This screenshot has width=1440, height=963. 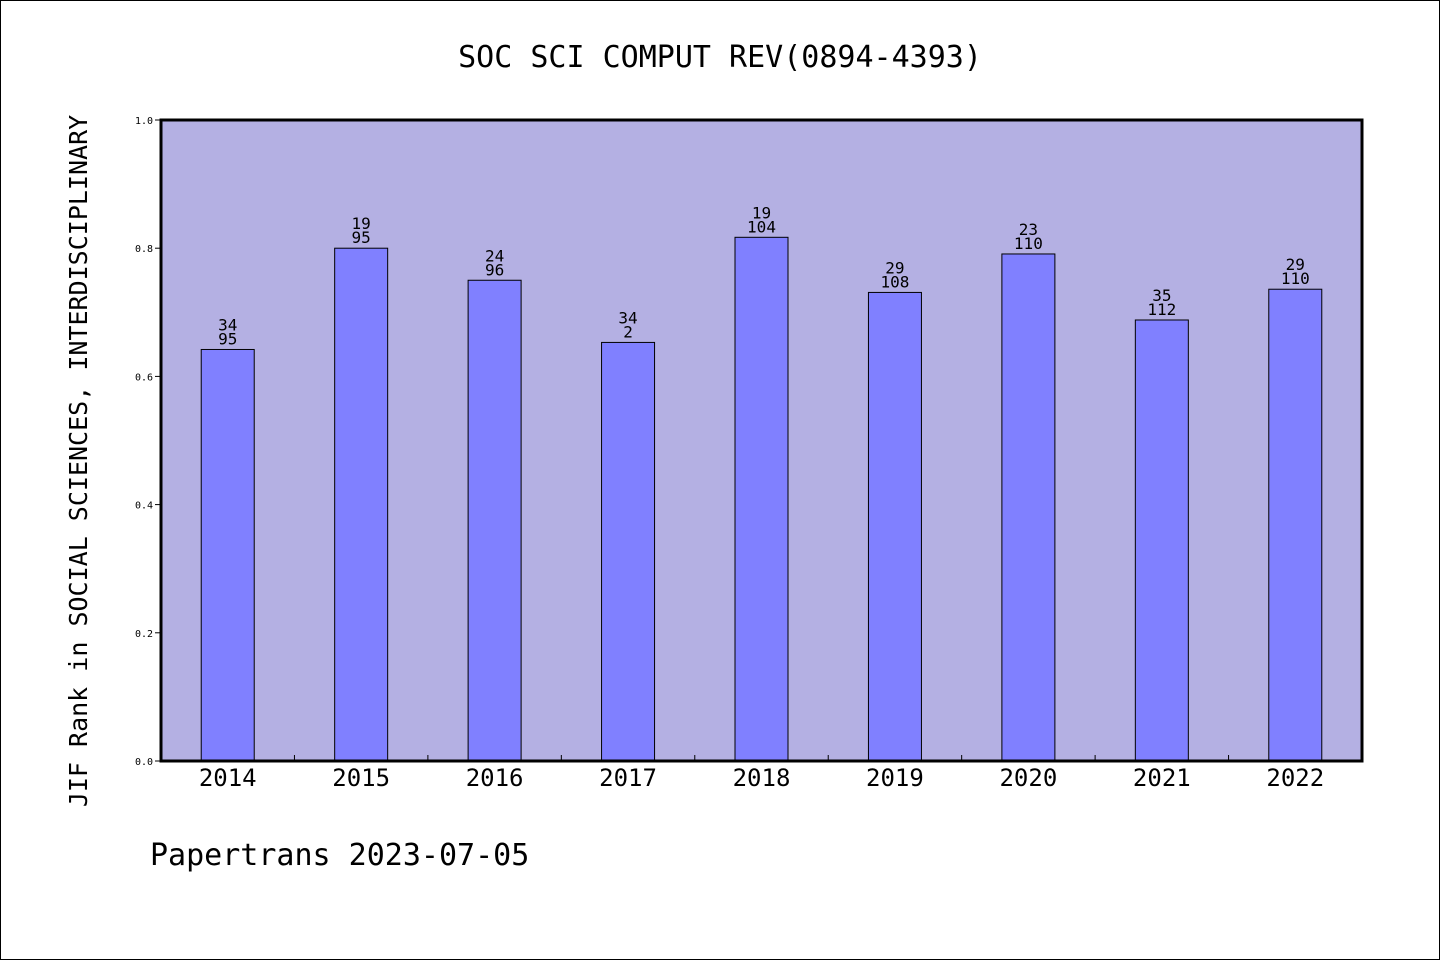 I want to click on y-ticks-layer: 0.0 0.2 0.4 0.6 0.8 1.0, so click(x=148, y=442).